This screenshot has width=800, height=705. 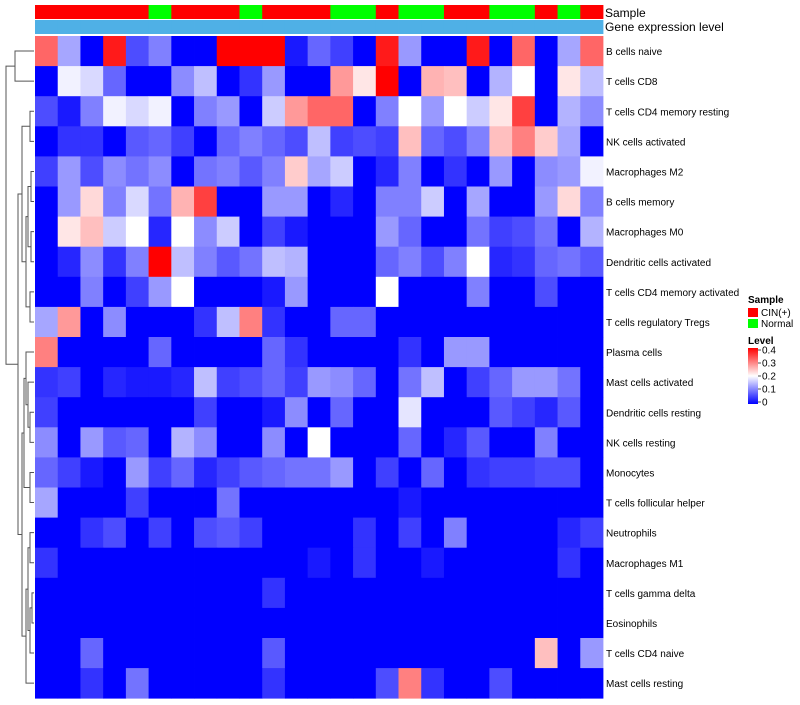 I want to click on dendrogram-branch, so click(x=31, y=548).